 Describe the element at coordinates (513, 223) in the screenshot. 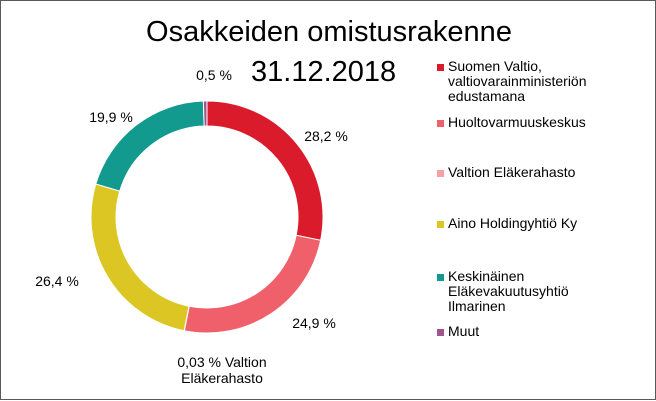

I see `legend-label: Aino Holdingyhtiö Ky` at that location.